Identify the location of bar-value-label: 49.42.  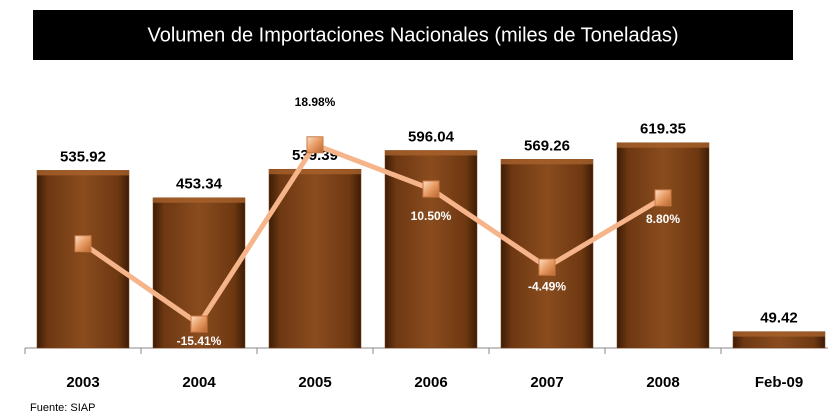
(779, 318).